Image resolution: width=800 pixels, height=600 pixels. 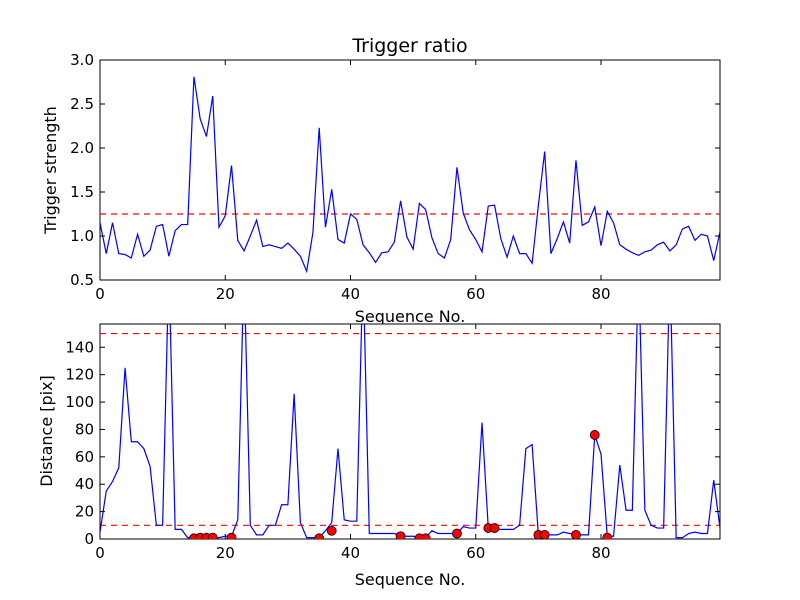 What do you see at coordinates (84, 512) in the screenshot?
I see `y-tick-label: 20` at bounding box center [84, 512].